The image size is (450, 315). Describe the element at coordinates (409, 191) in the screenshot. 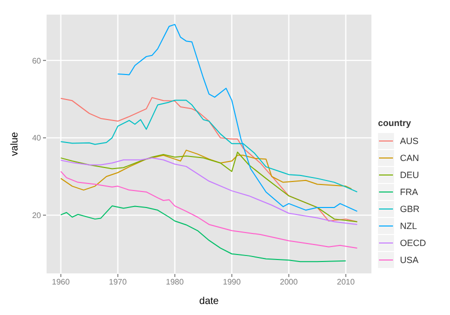

I see `legend-label: FRA` at that location.